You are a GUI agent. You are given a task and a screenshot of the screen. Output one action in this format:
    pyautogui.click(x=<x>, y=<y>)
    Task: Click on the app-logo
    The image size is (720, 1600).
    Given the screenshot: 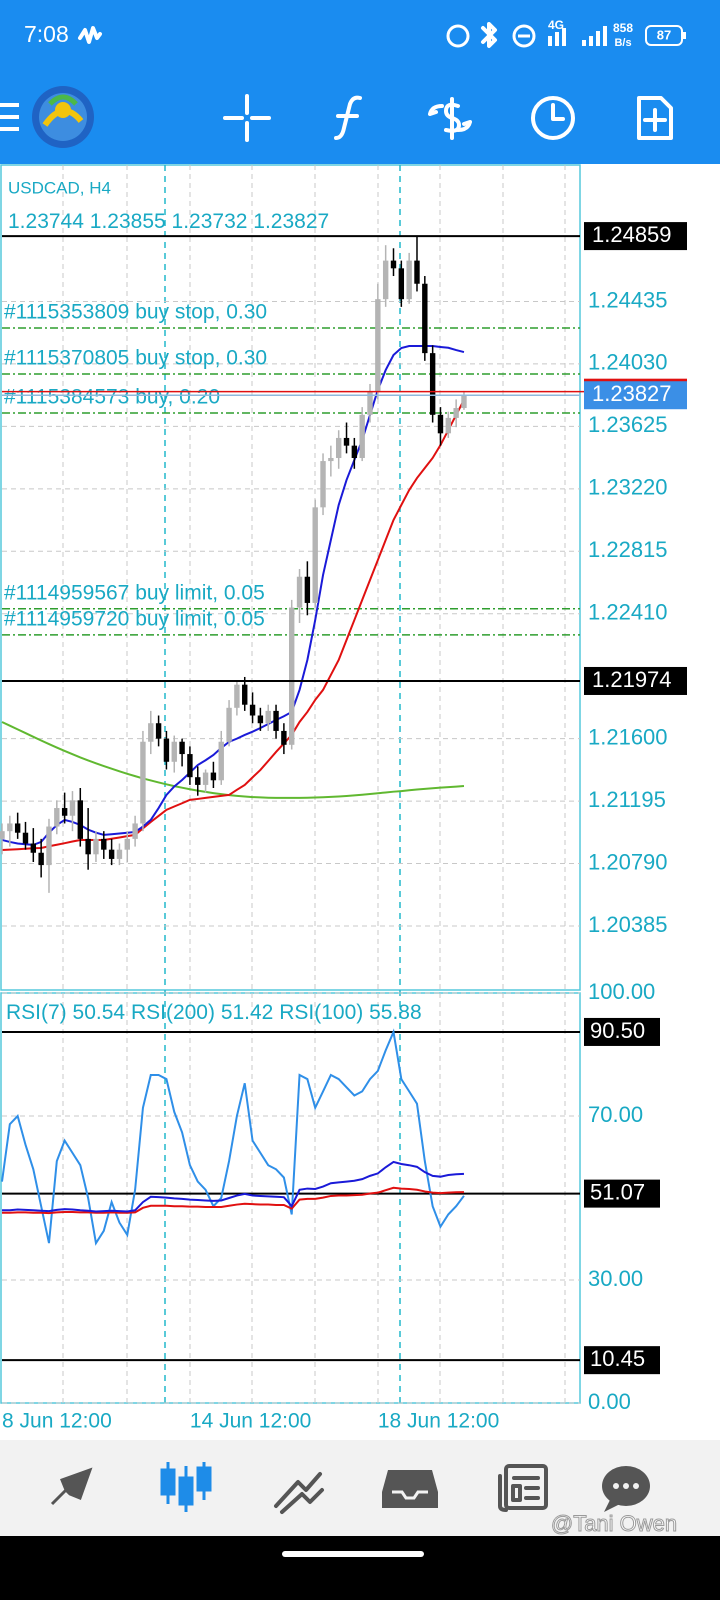 What is the action you would take?
    pyautogui.click(x=63, y=117)
    